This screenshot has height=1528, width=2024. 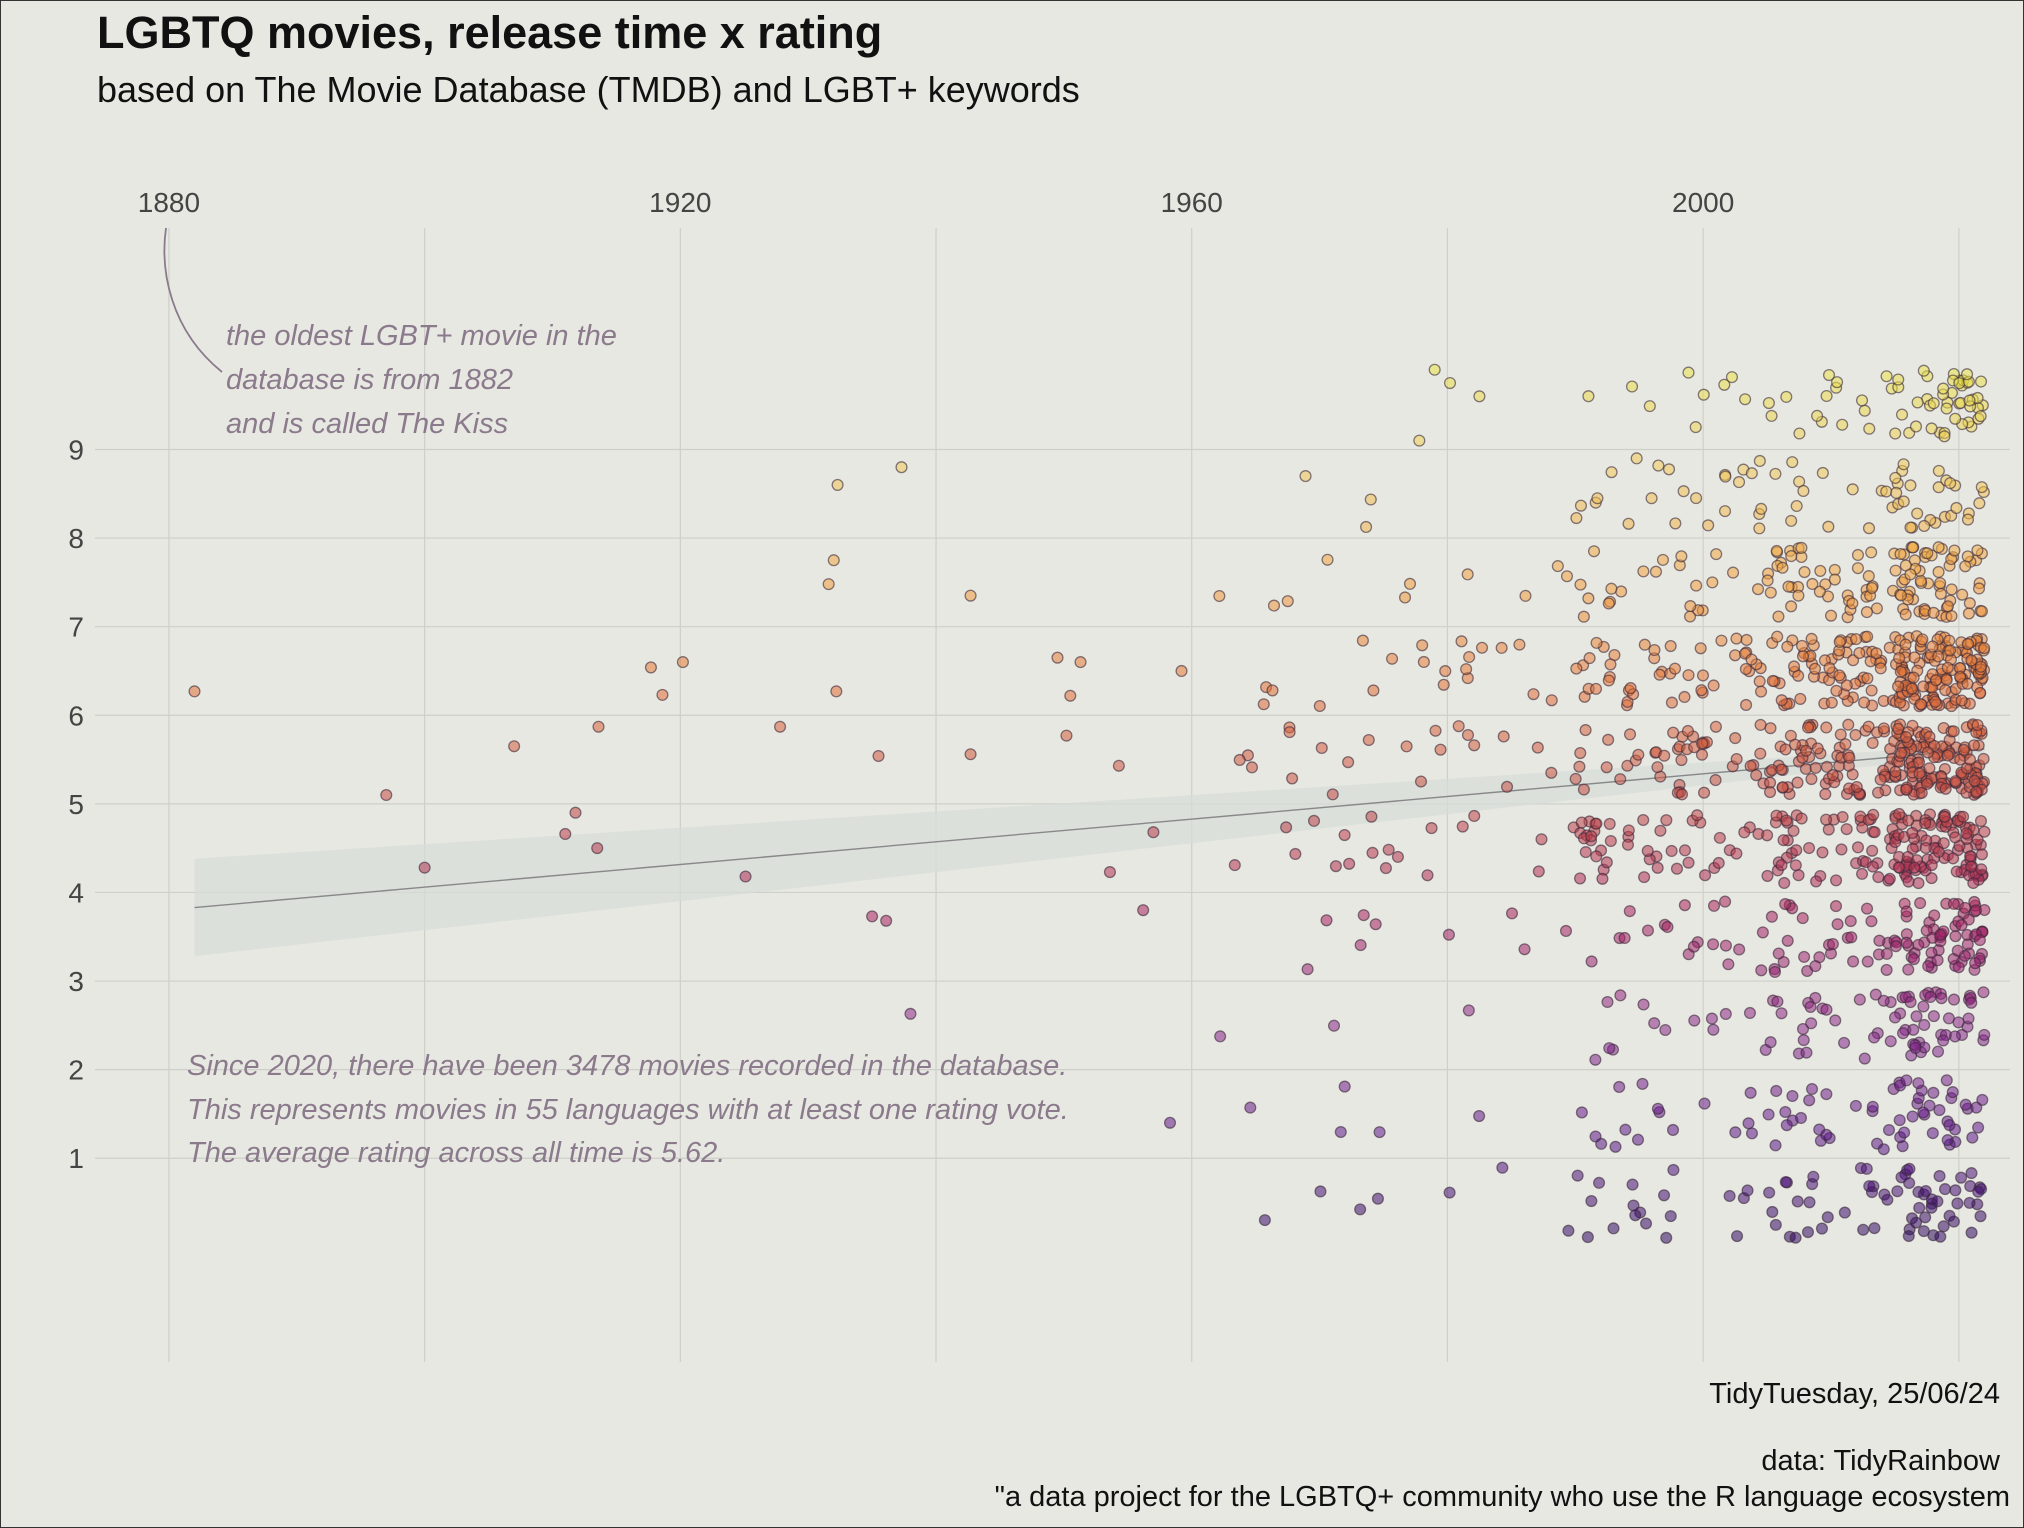 What do you see at coordinates (193, 300) in the screenshot?
I see `annotation-arrow` at bounding box center [193, 300].